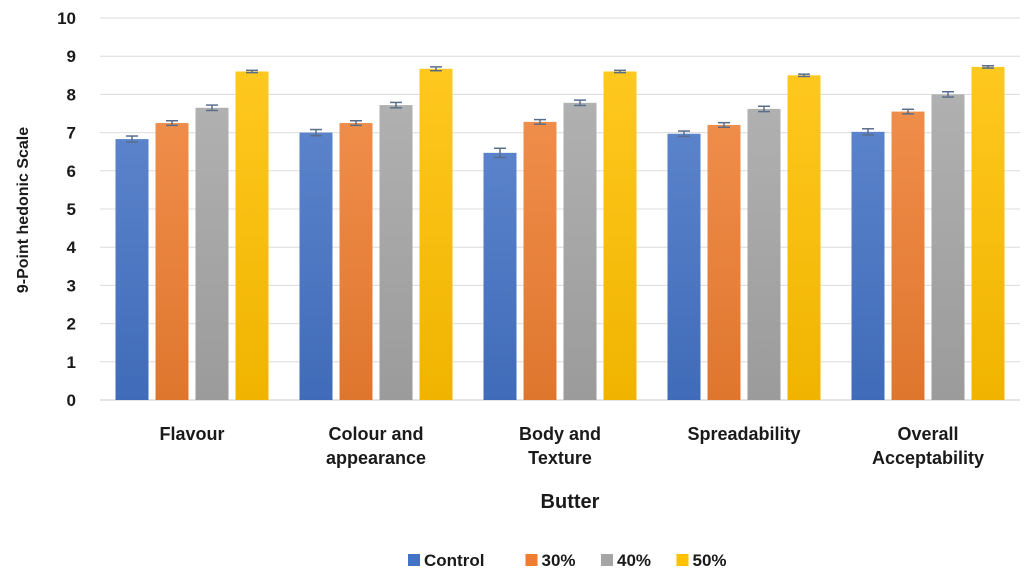 This screenshot has height=580, width=1026. What do you see at coordinates (71, 171) in the screenshot?
I see `y-tick-label: 6` at bounding box center [71, 171].